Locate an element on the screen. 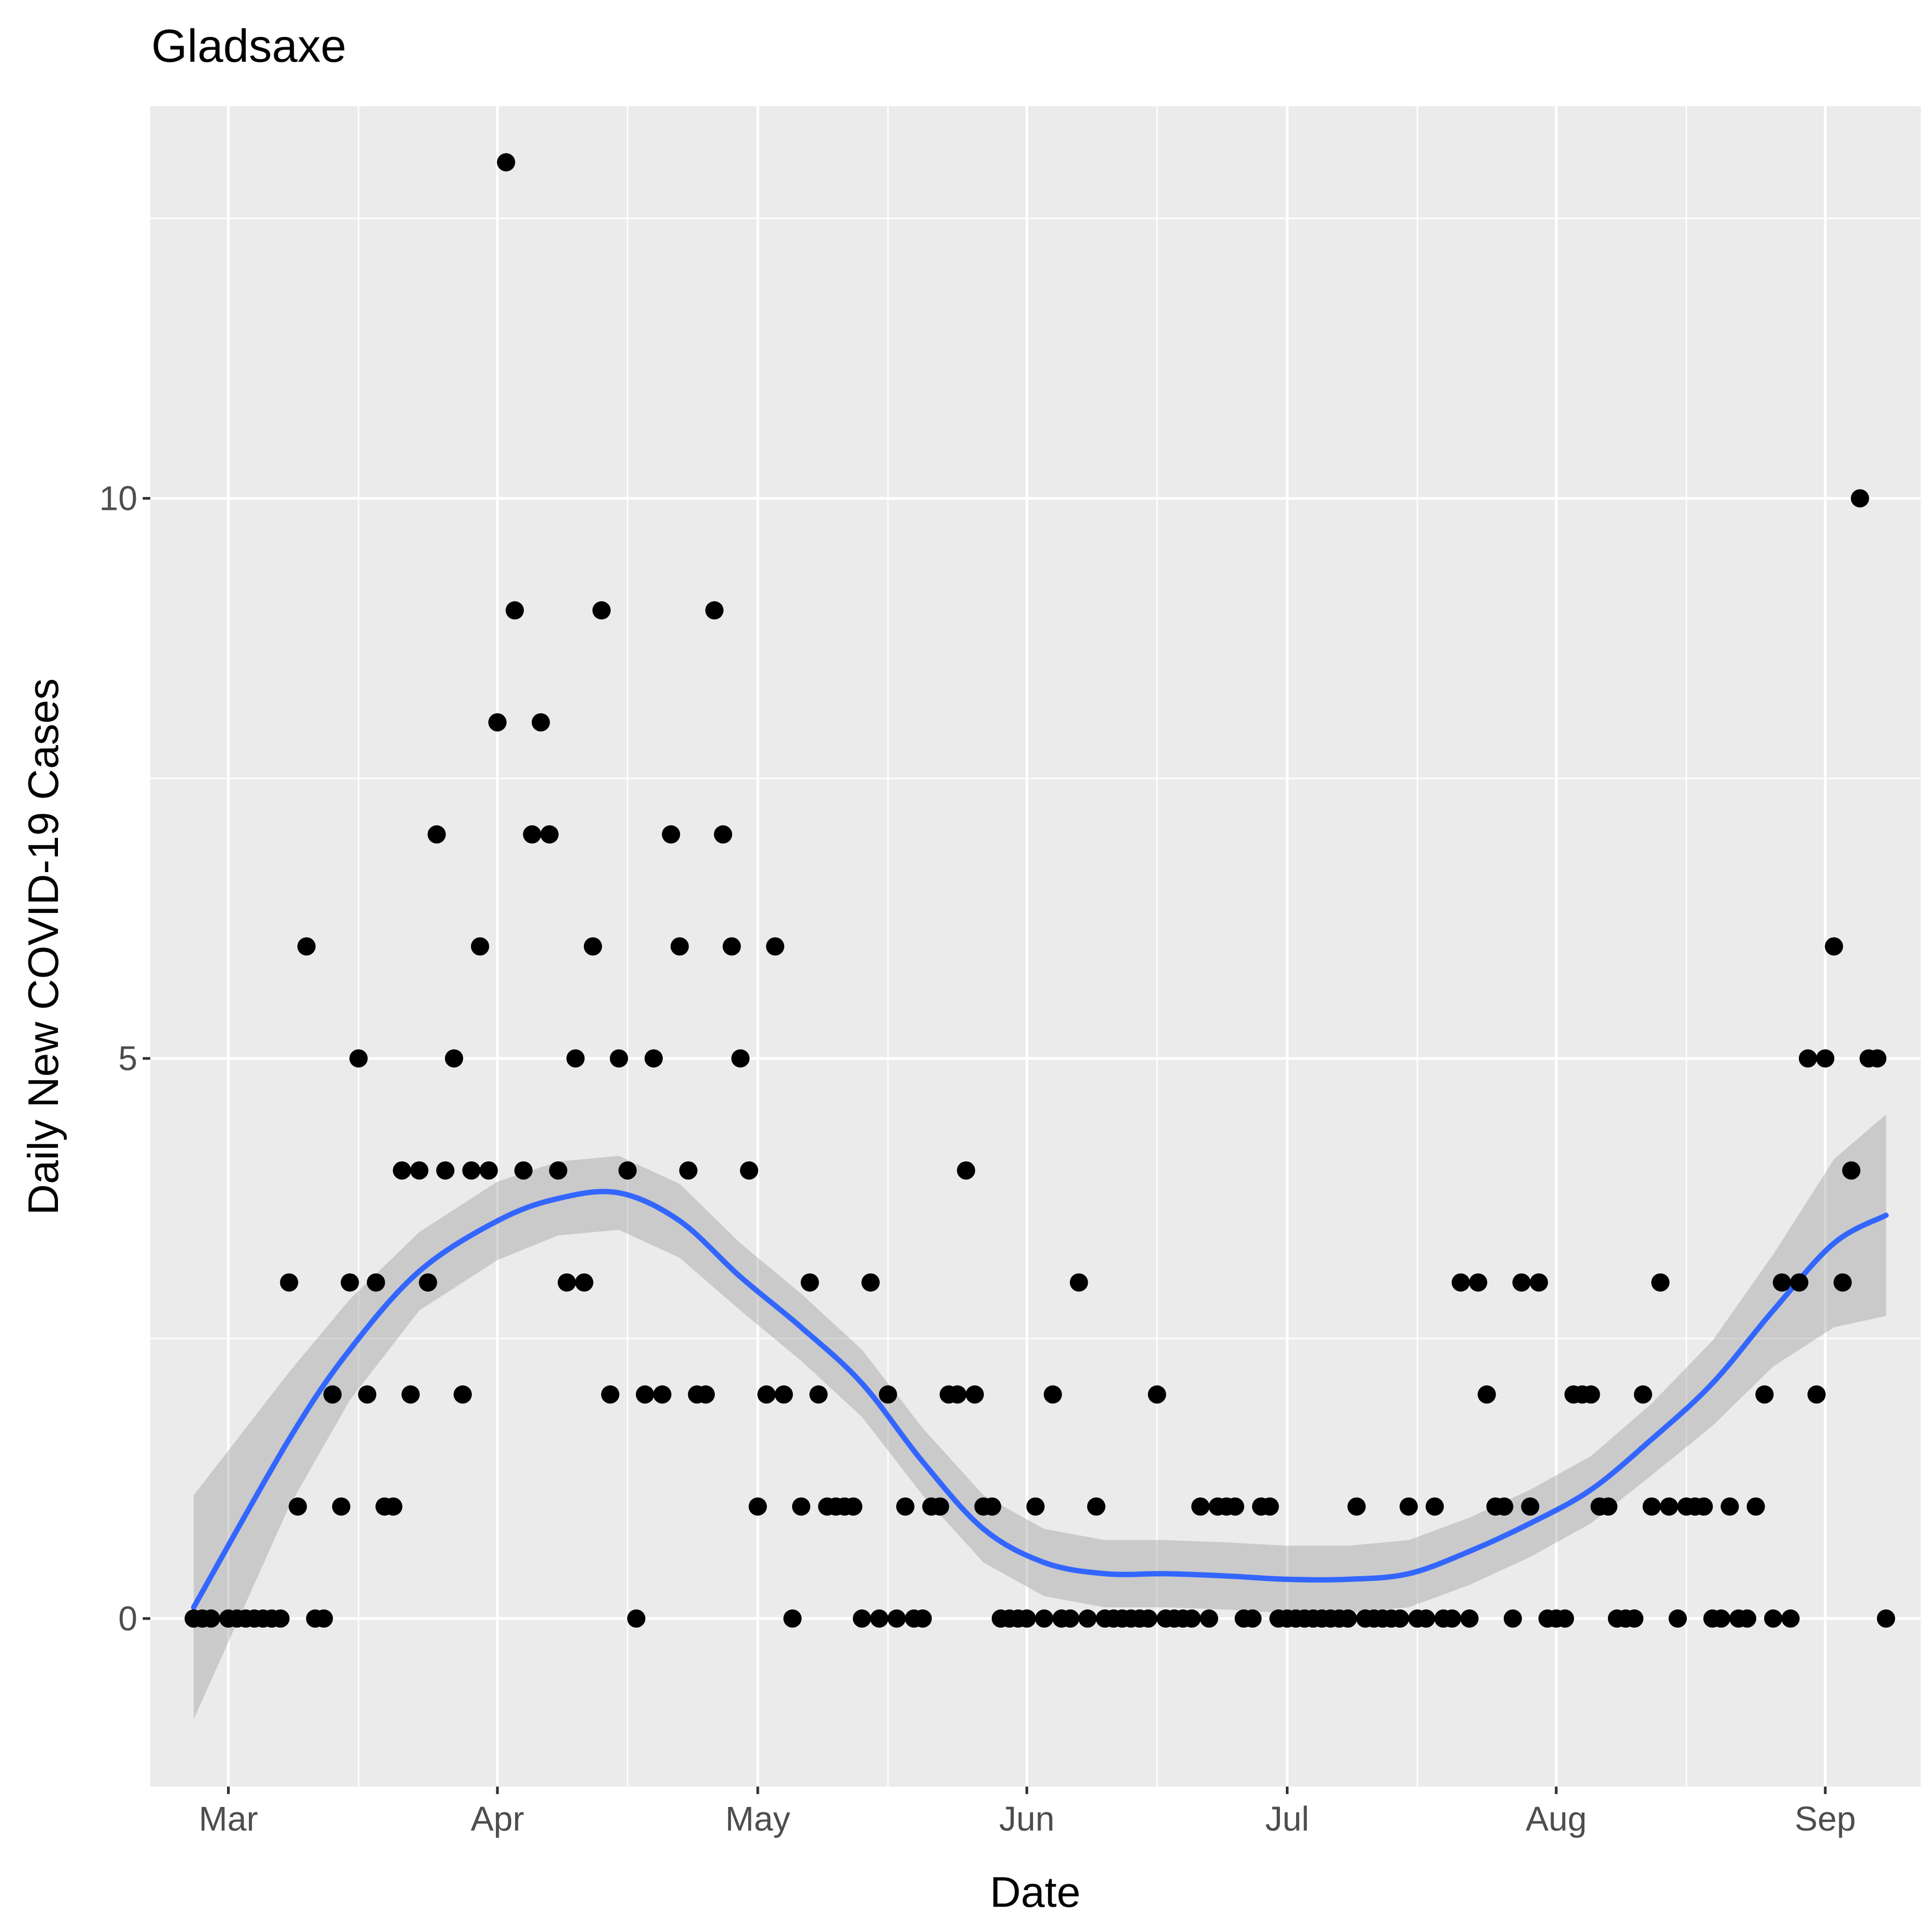  x-tick-label: Apr is located at coordinates (497, 1818).